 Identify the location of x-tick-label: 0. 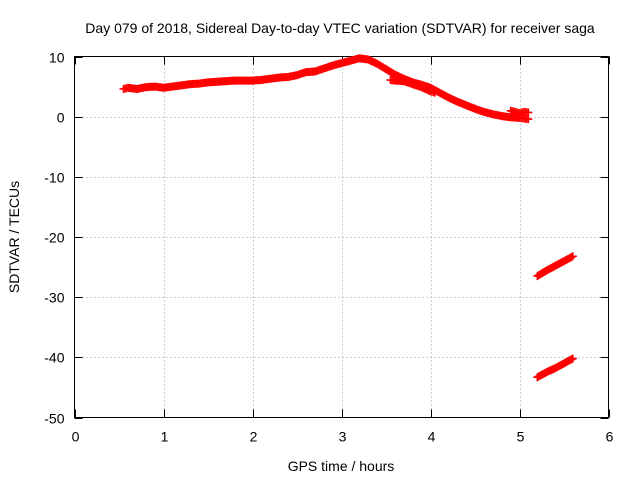
(76, 437).